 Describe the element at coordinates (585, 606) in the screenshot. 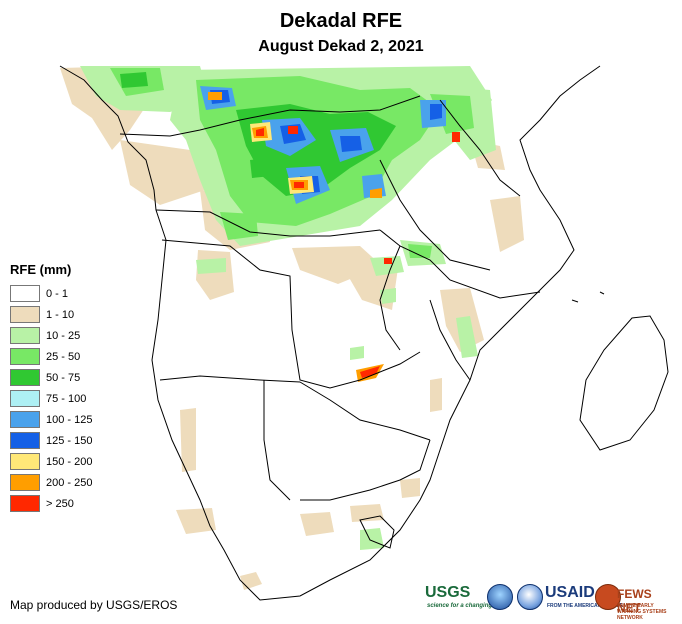

I see `usaid-tagline: FROM THE AMERICAN PEOPLE` at that location.